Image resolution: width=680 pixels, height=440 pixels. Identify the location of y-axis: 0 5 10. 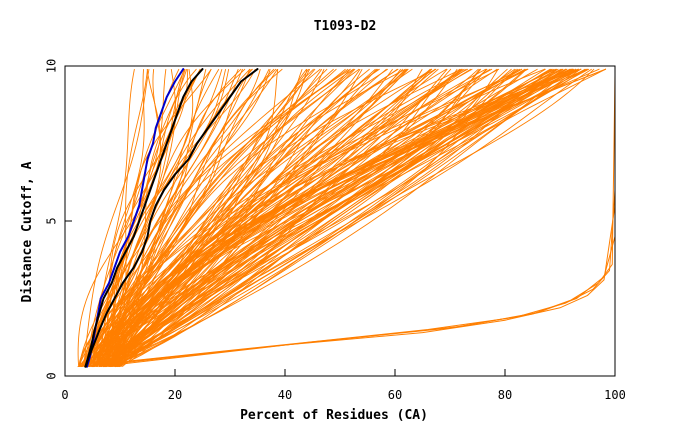
(58, 219).